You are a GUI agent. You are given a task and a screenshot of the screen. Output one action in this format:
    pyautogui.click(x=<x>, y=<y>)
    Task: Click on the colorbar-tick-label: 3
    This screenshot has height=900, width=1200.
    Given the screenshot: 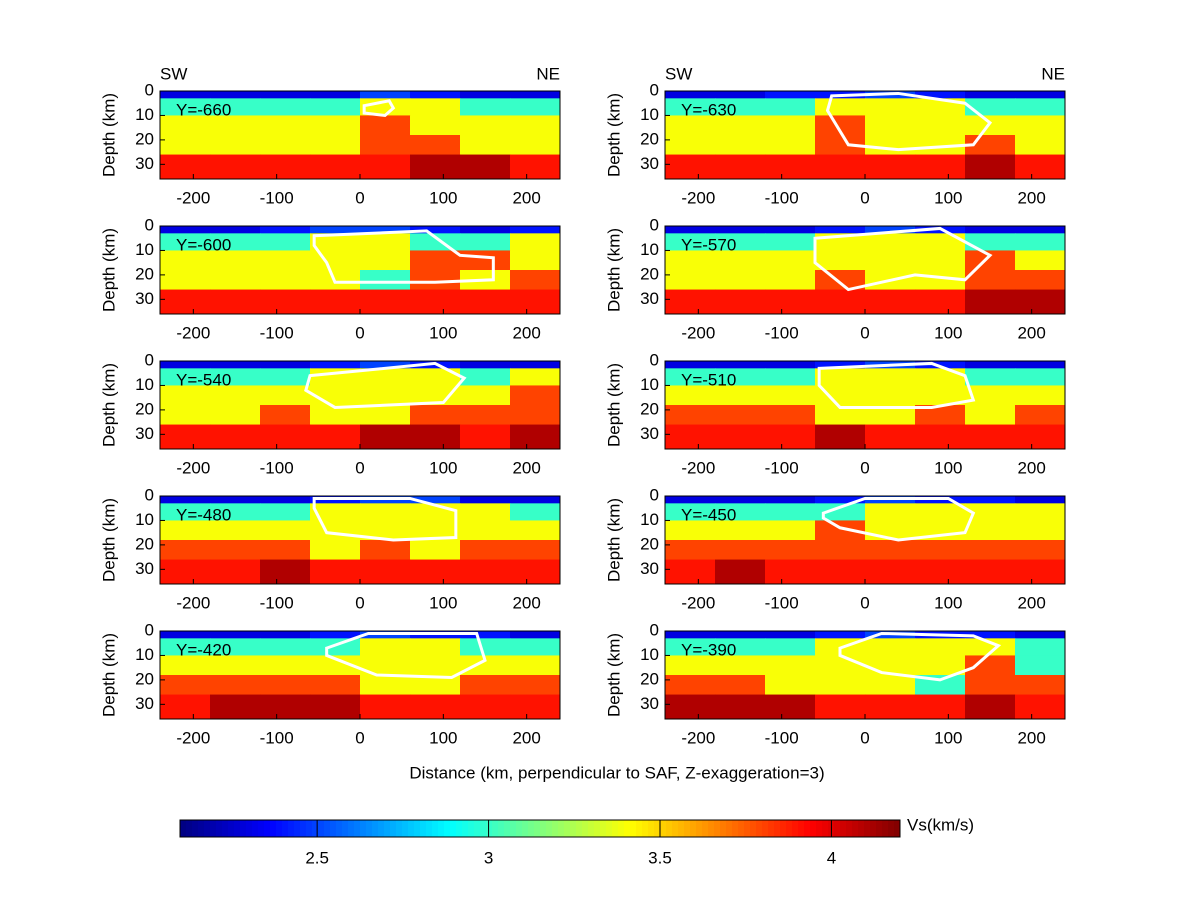 What is the action you would take?
    pyautogui.click(x=488, y=857)
    